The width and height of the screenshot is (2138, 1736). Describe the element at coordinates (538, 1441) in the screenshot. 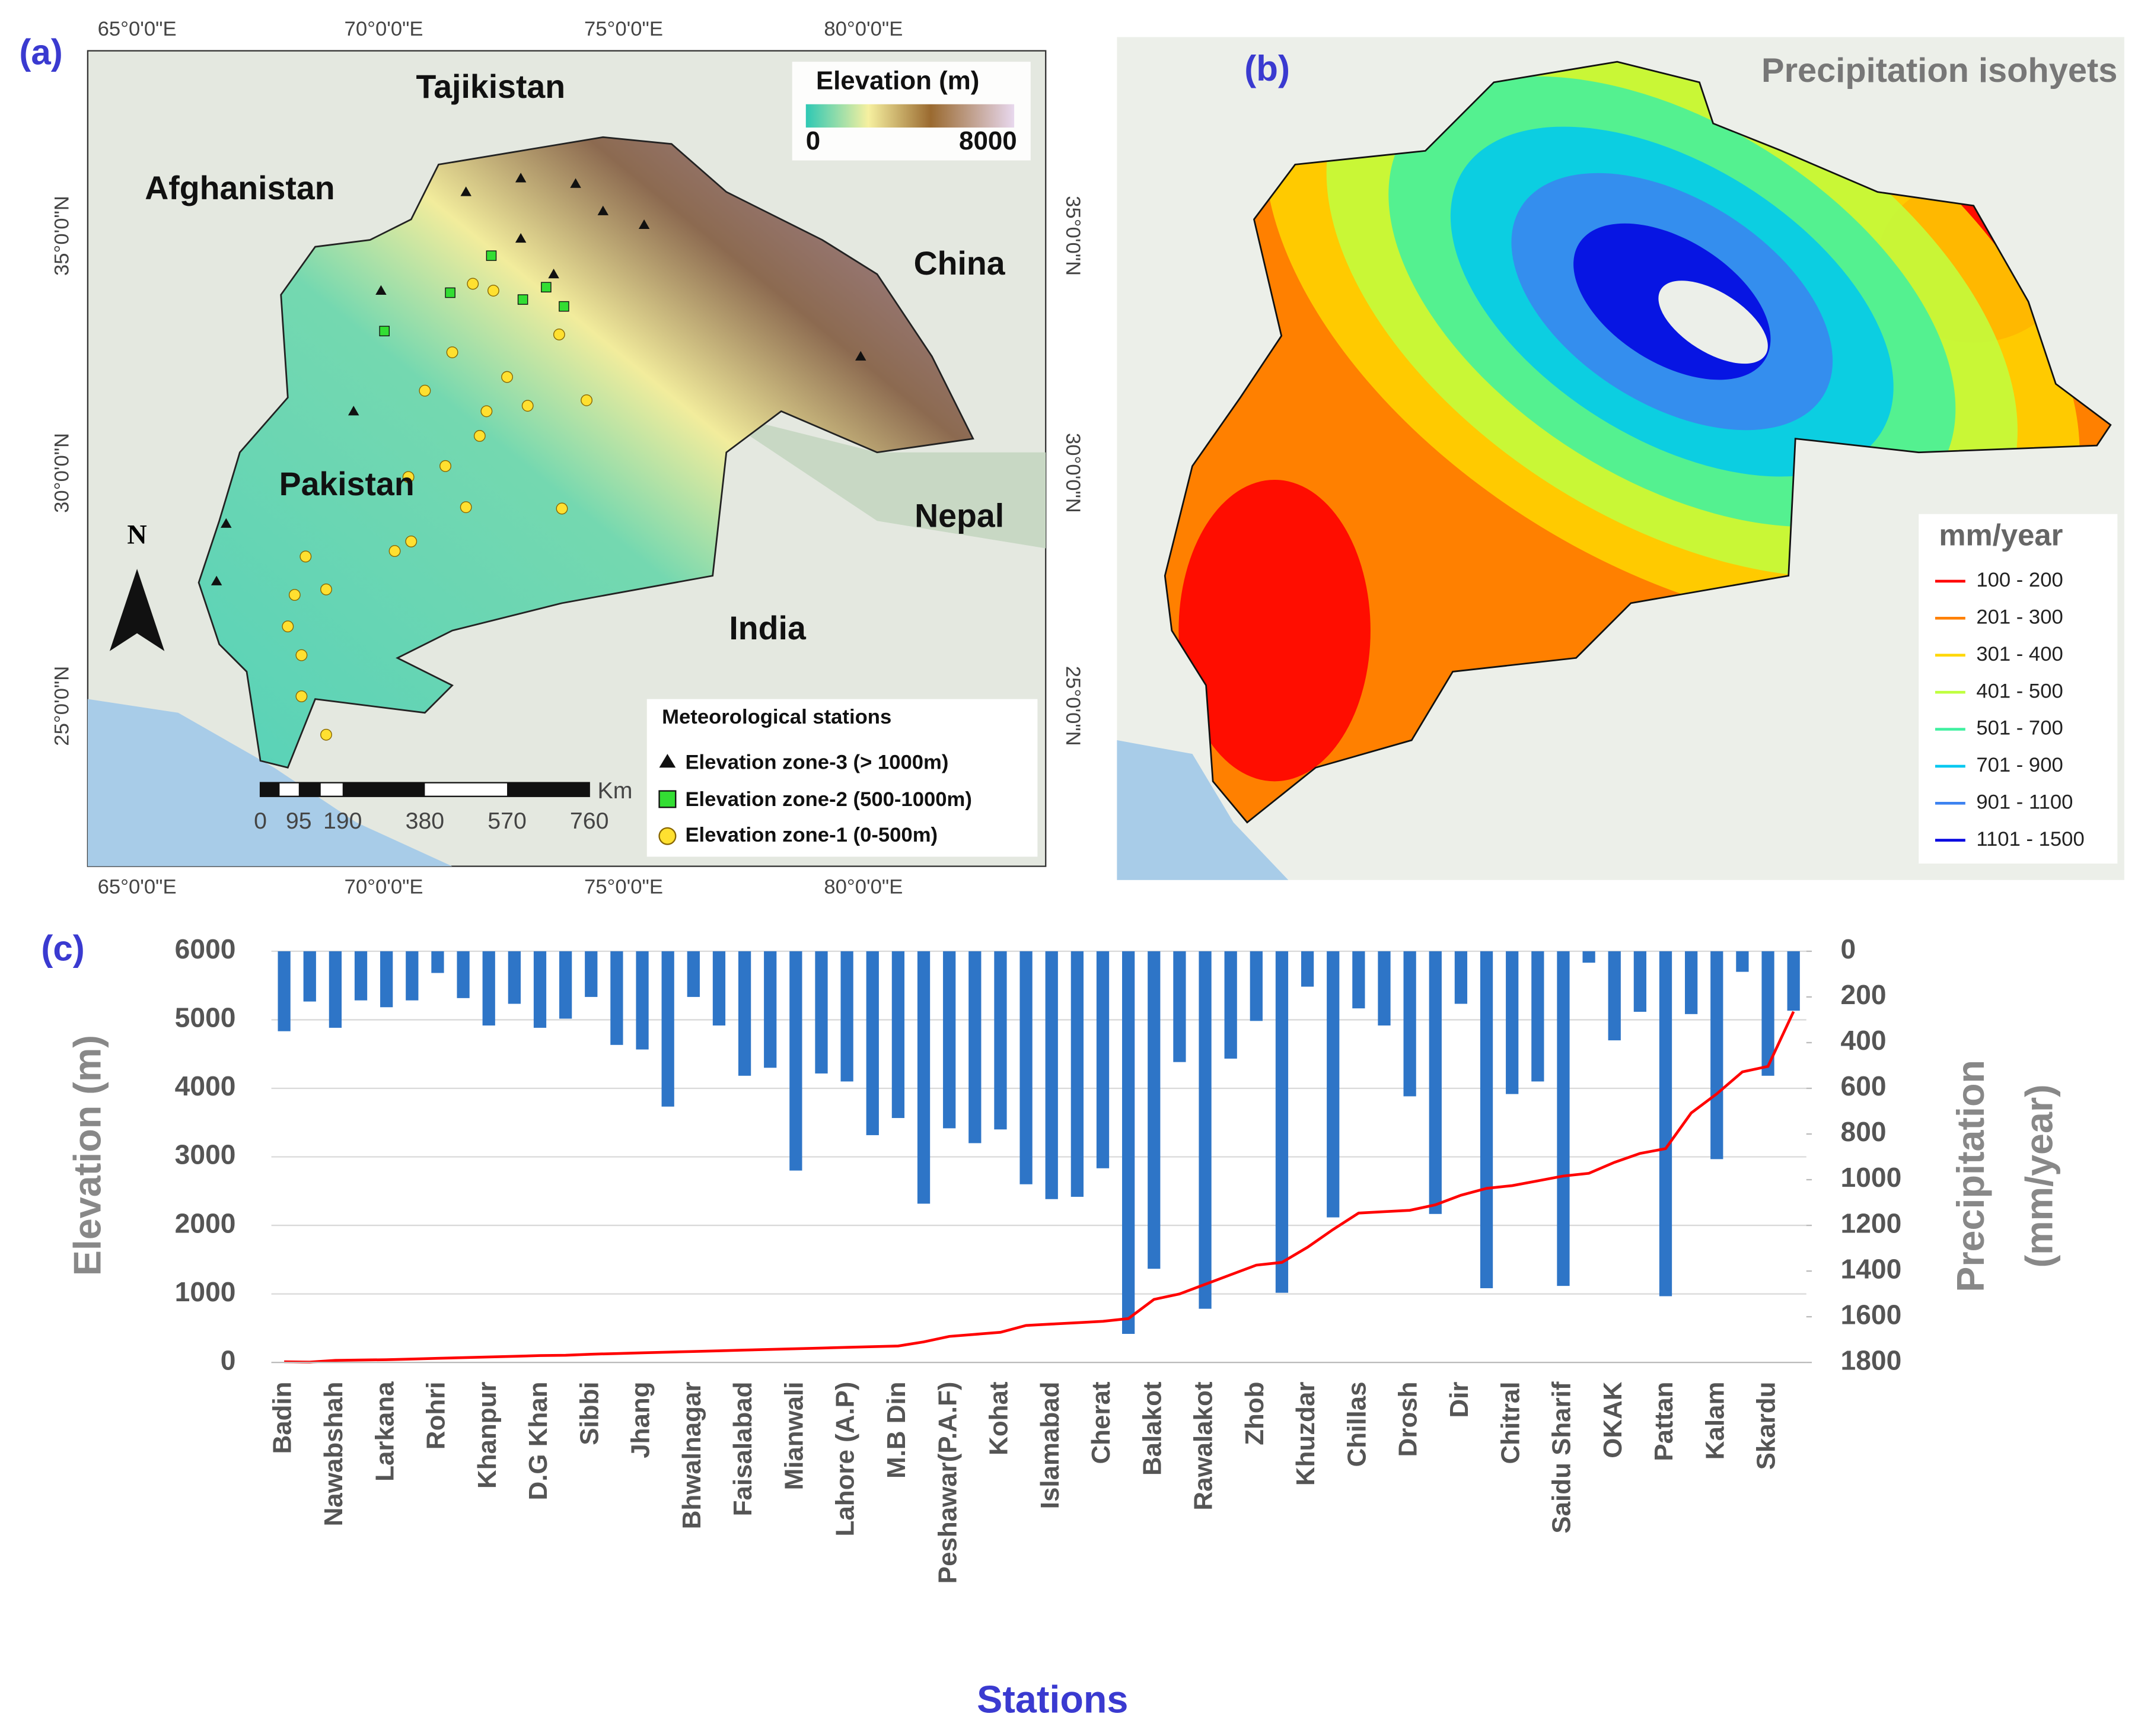

I see `x-tick-label: D.G Khan` at that location.